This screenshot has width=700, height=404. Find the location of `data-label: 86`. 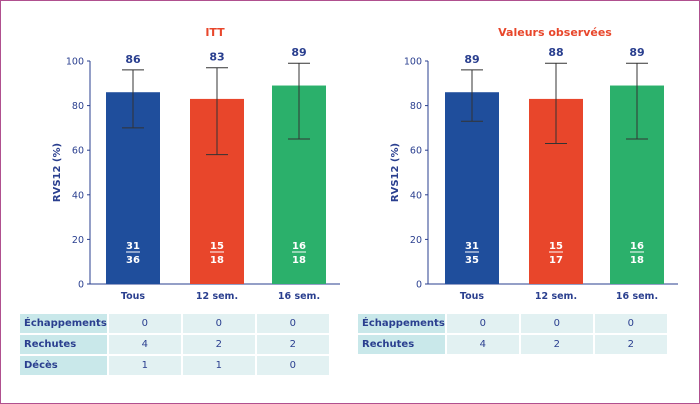

data-label: 86 is located at coordinates (133, 59).